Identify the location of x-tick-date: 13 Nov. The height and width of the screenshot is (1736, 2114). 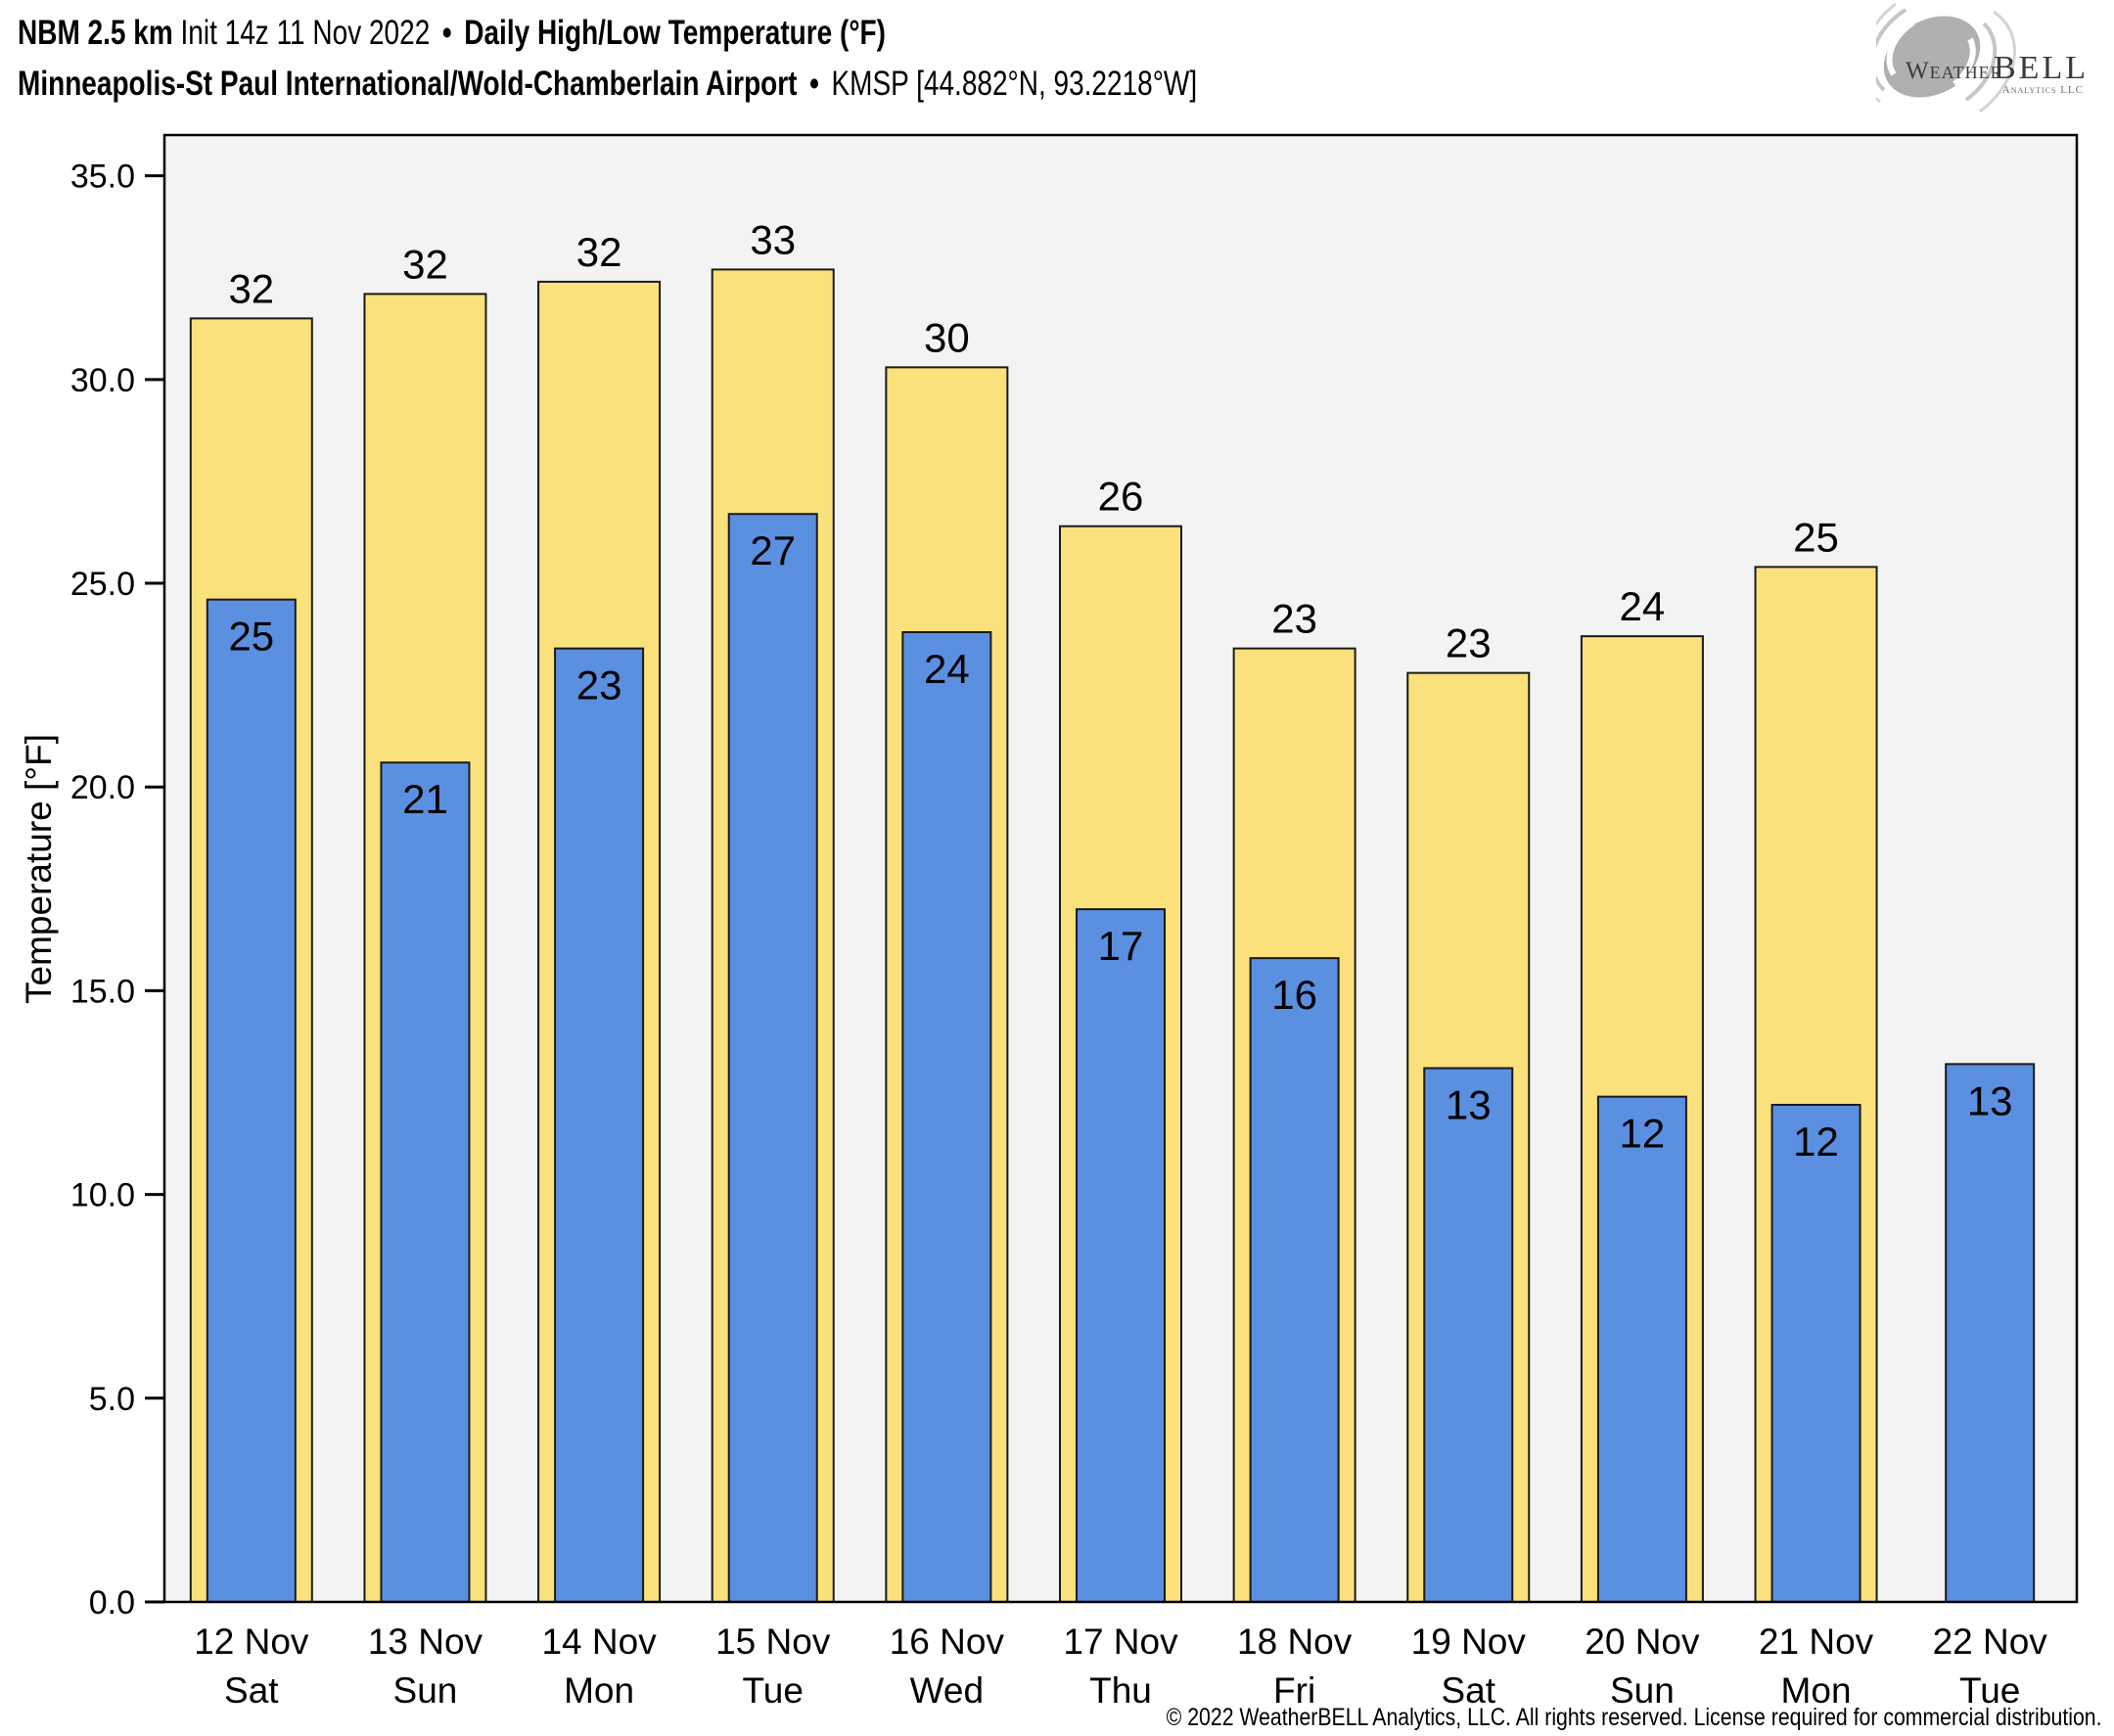
(426, 1642).